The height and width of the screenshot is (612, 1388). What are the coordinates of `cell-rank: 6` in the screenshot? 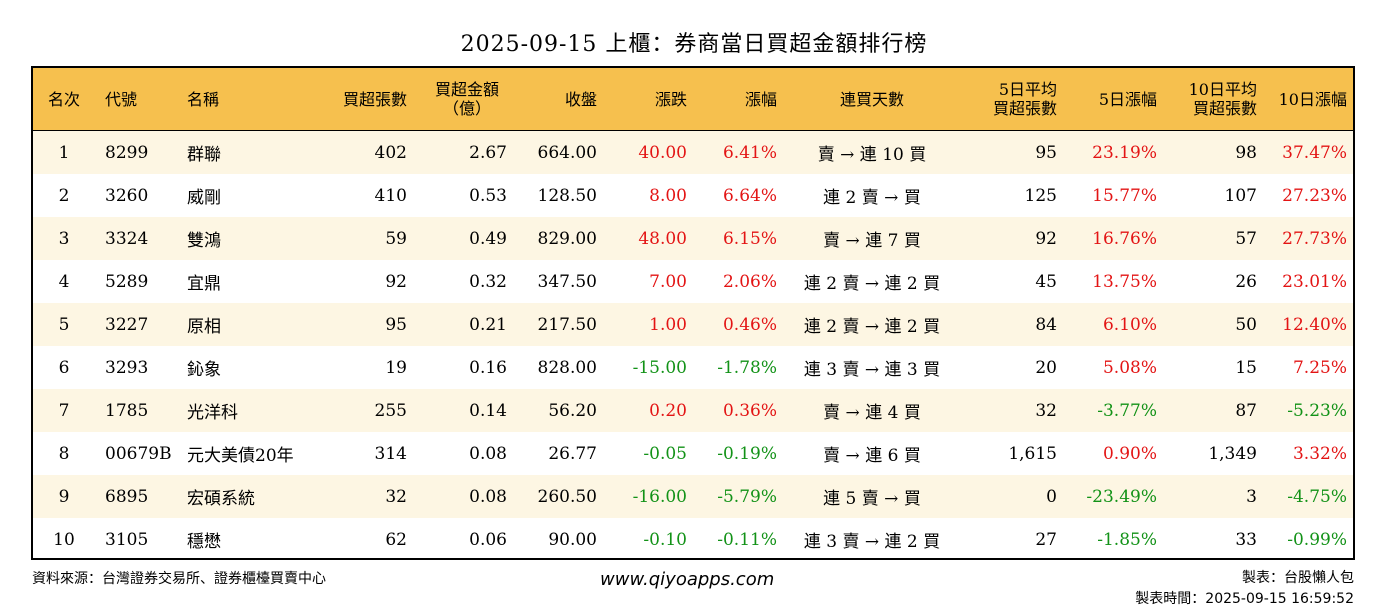 It's located at (64, 367).